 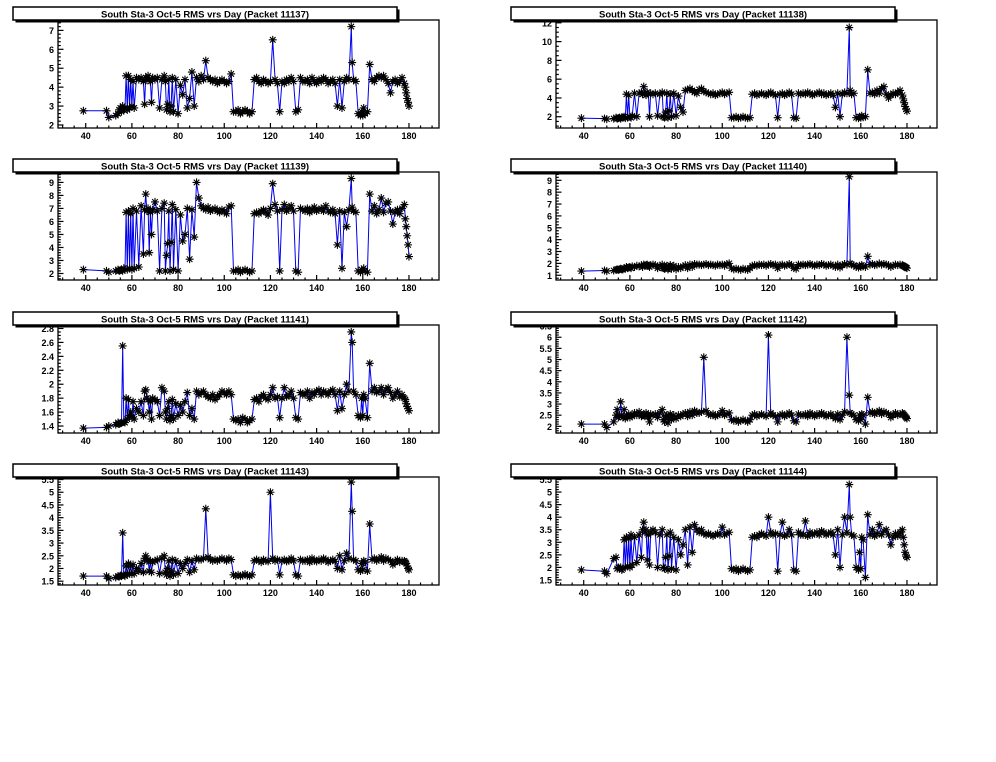 I want to click on svg-text: 1.6, so click(x=47, y=413).